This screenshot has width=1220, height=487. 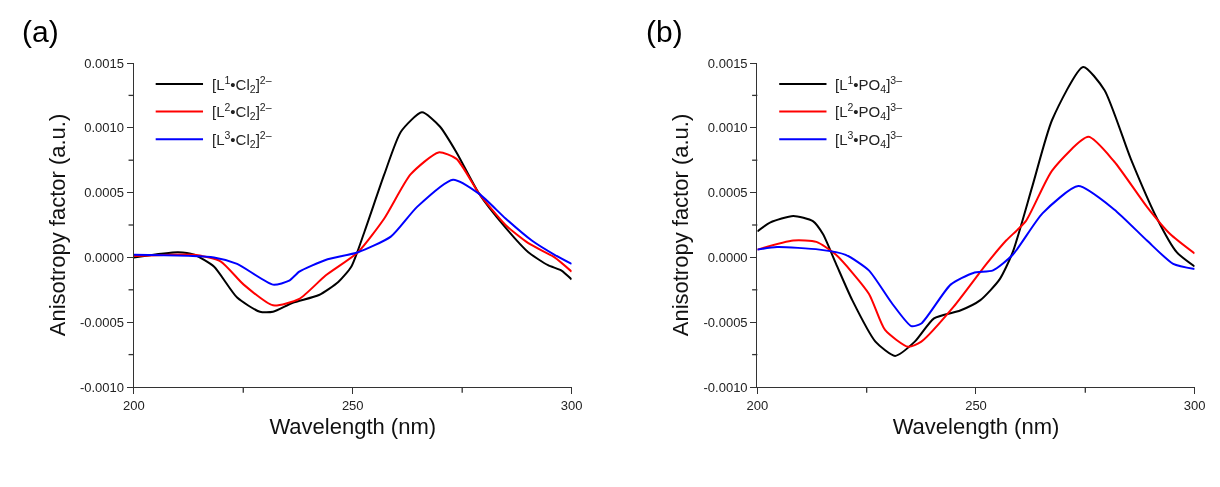 I want to click on chart-title: (b), so click(x=664, y=31).